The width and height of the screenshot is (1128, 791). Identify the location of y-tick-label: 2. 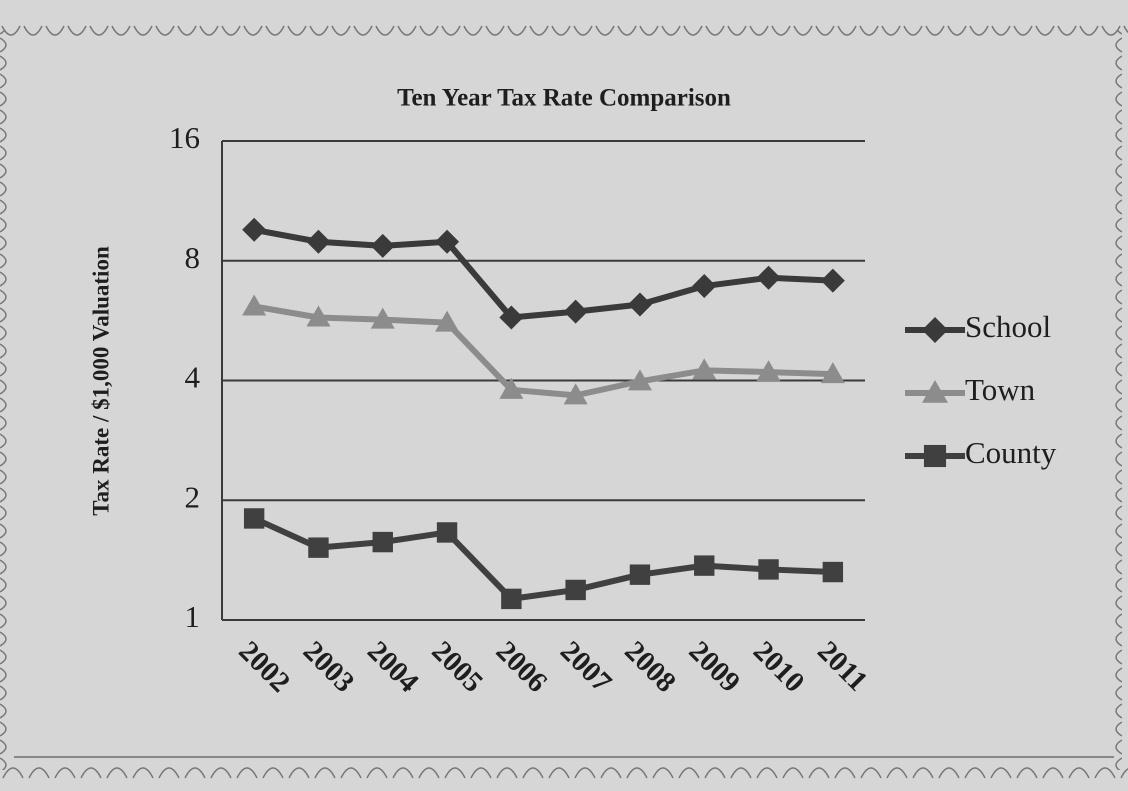
(193, 496).